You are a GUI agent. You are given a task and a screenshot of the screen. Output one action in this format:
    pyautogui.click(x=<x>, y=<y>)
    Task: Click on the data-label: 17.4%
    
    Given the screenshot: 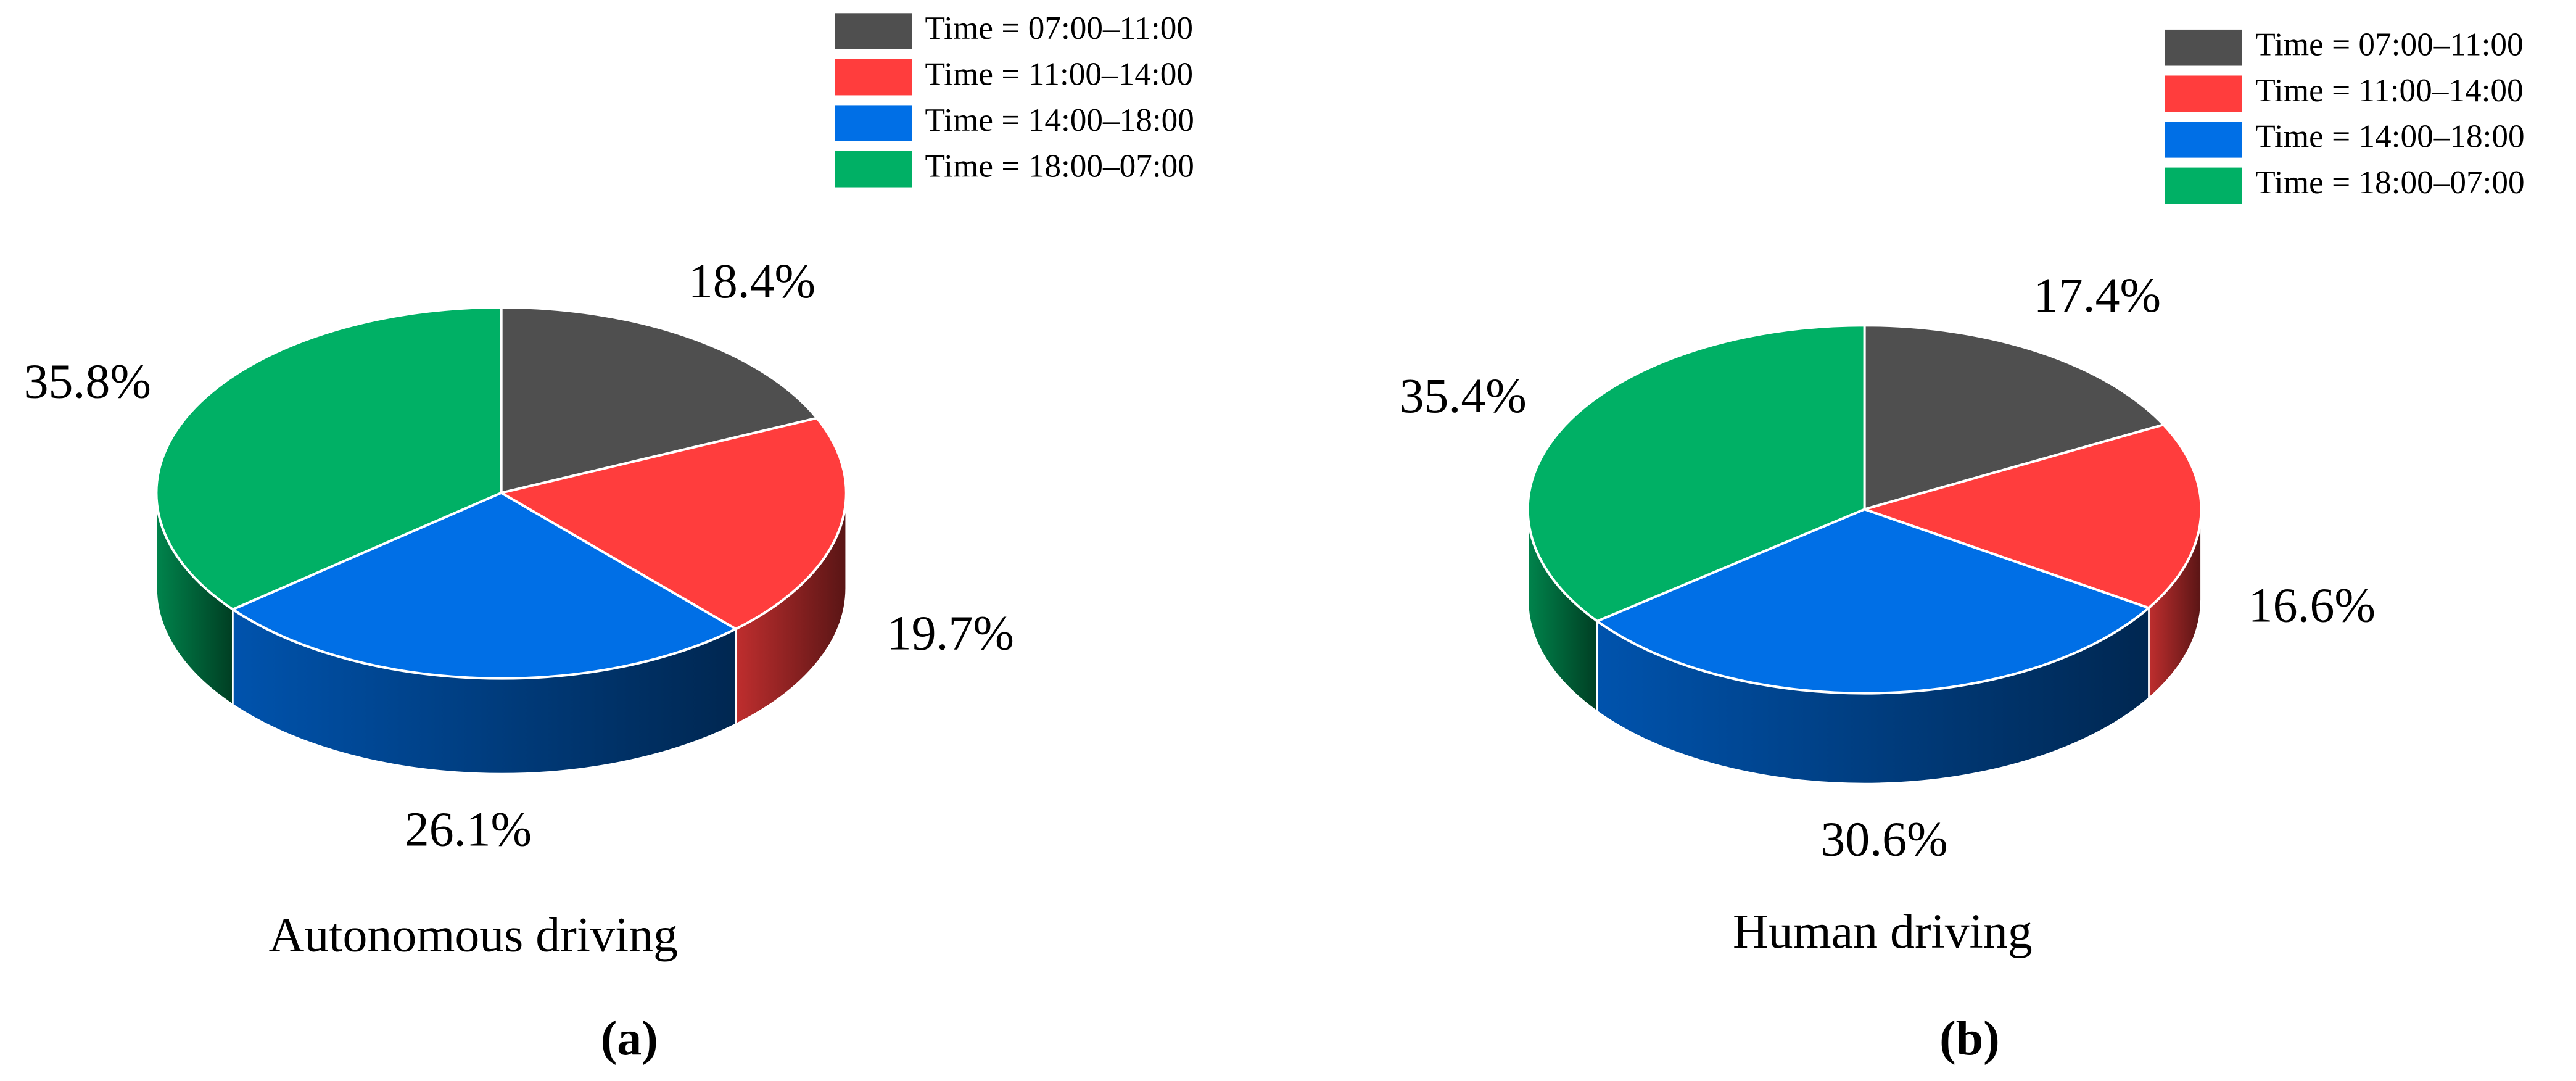 What is the action you would take?
    pyautogui.click(x=2097, y=295)
    